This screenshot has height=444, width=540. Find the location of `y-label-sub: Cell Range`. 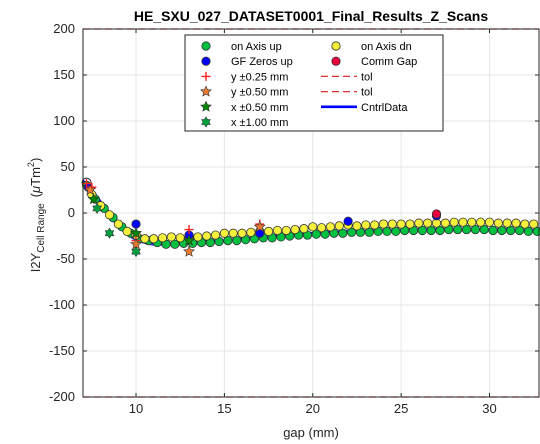

y-label-sub: Cell Range is located at coordinates (41, 228).